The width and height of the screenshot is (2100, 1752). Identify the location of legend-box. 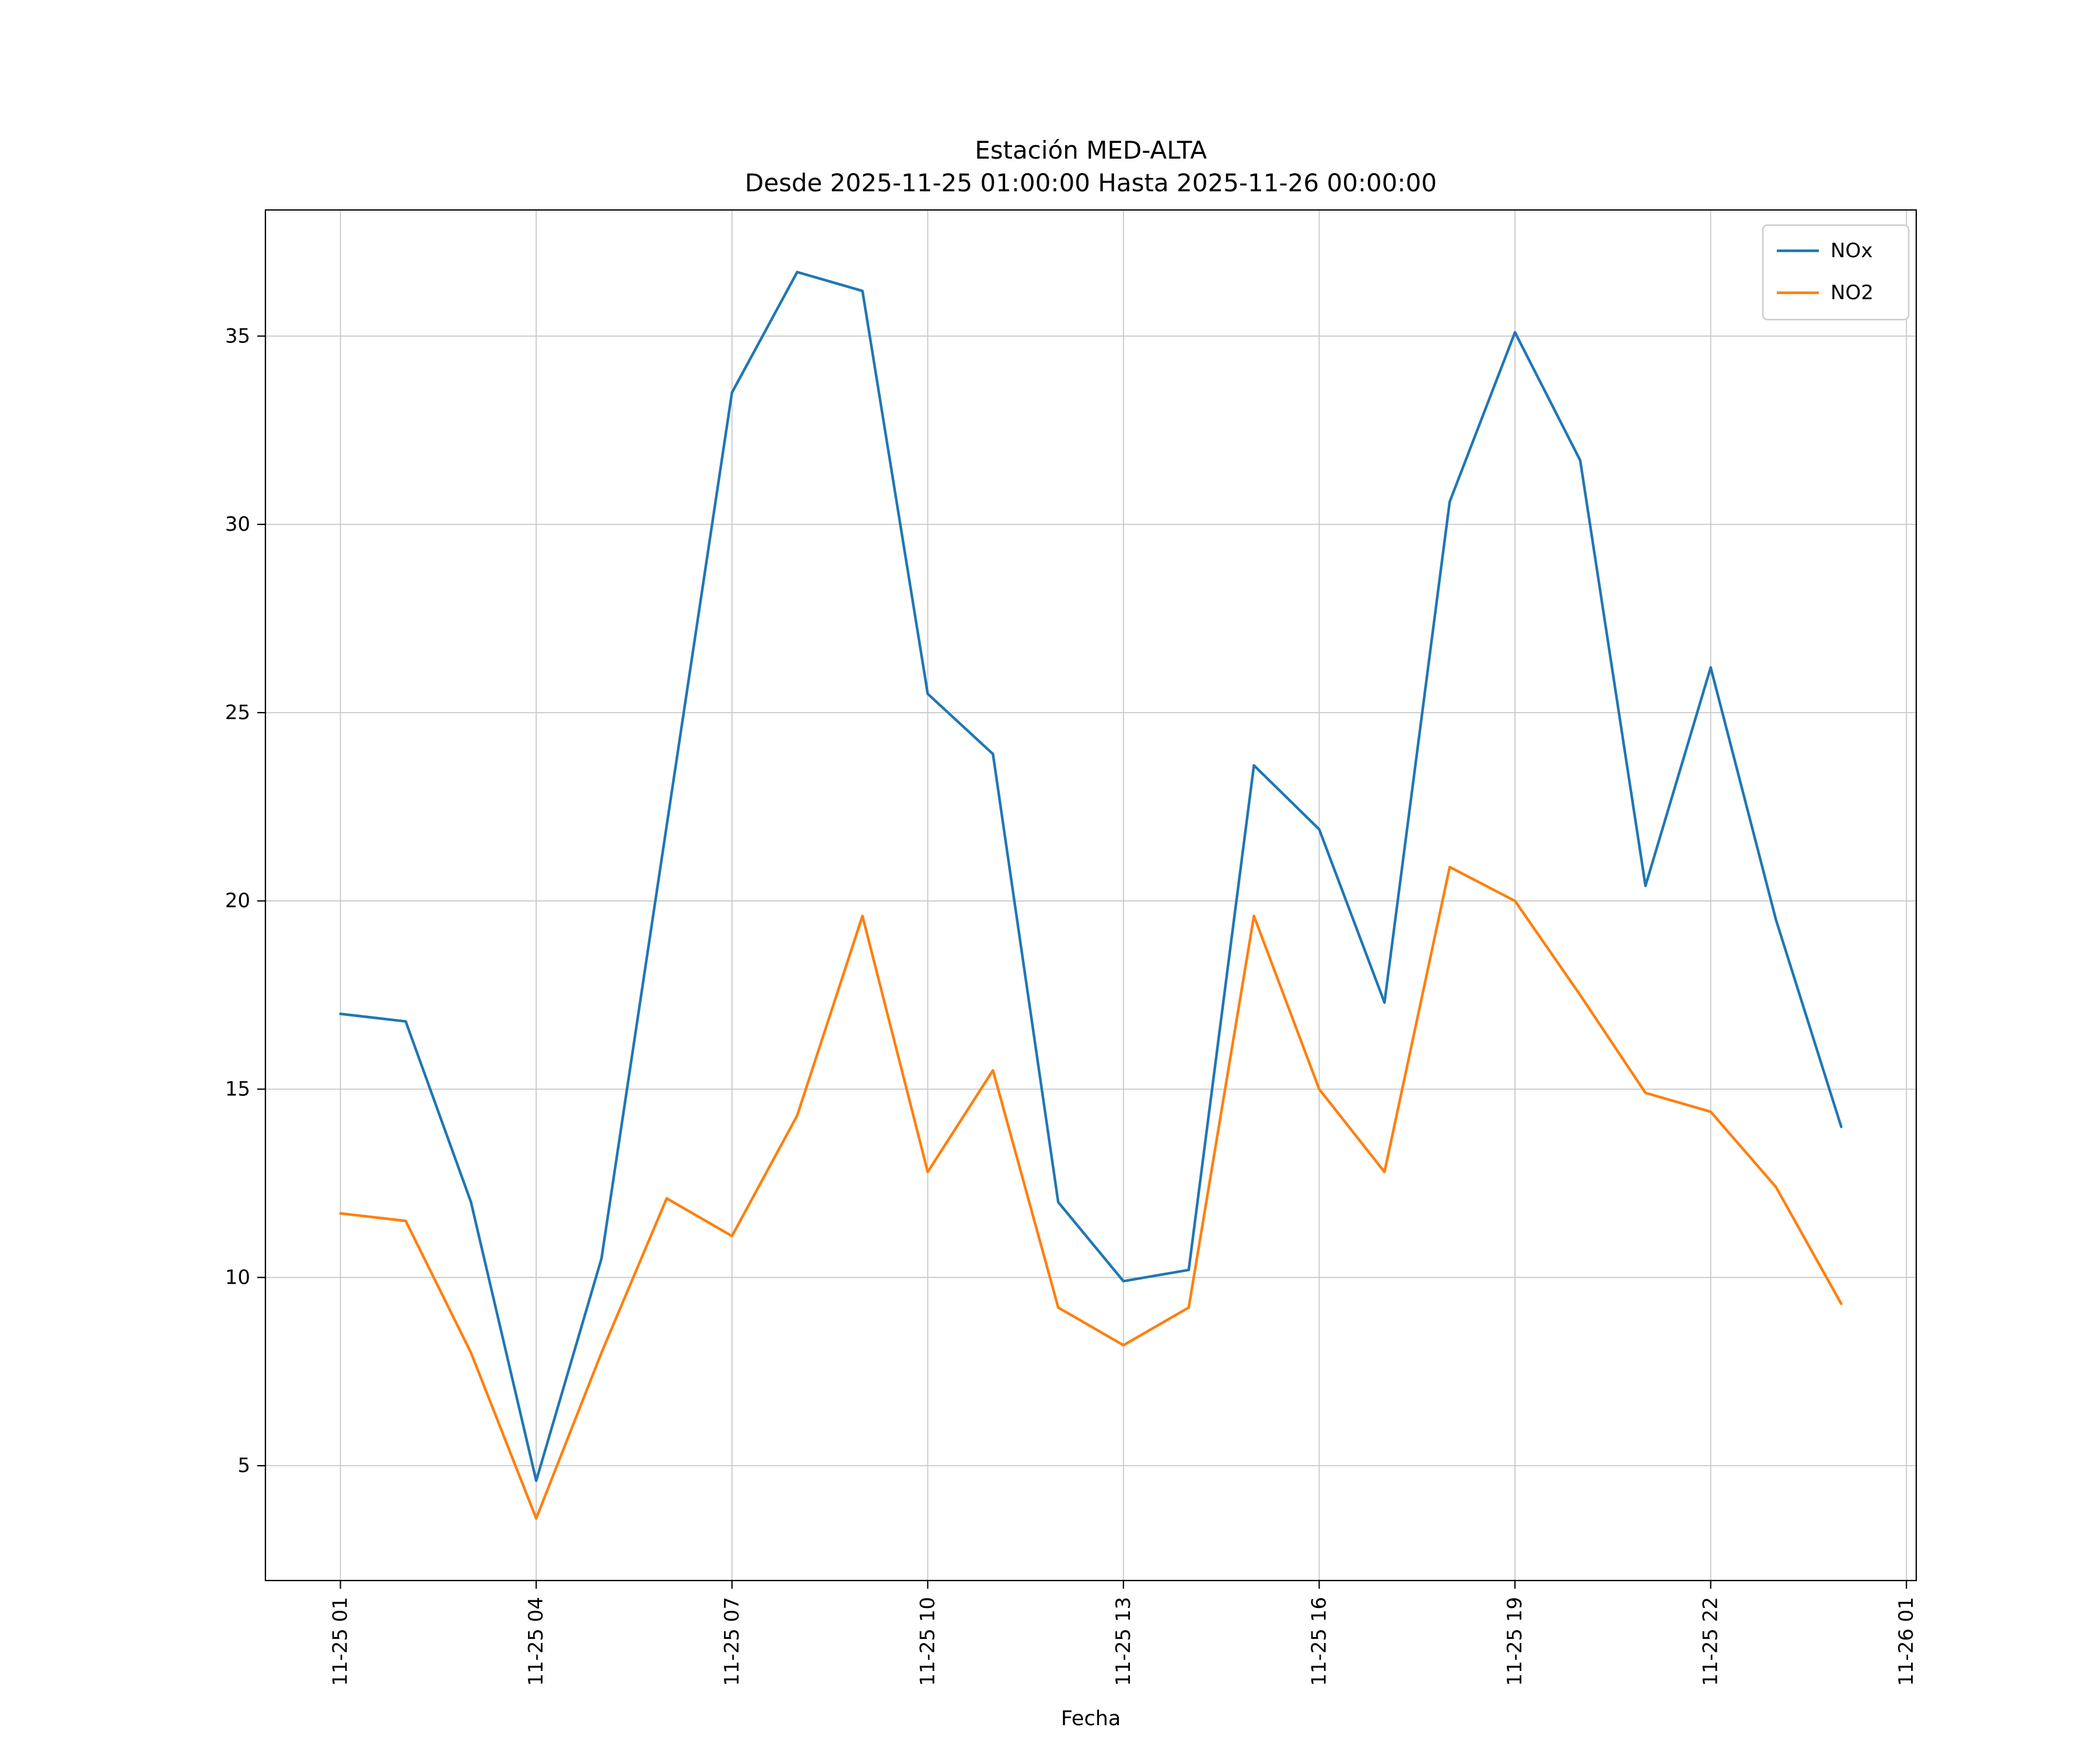
(1836, 272).